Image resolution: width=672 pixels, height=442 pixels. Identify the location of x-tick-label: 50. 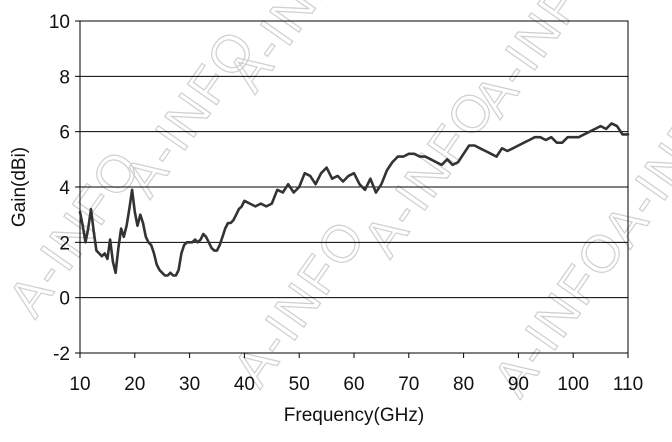
(299, 384).